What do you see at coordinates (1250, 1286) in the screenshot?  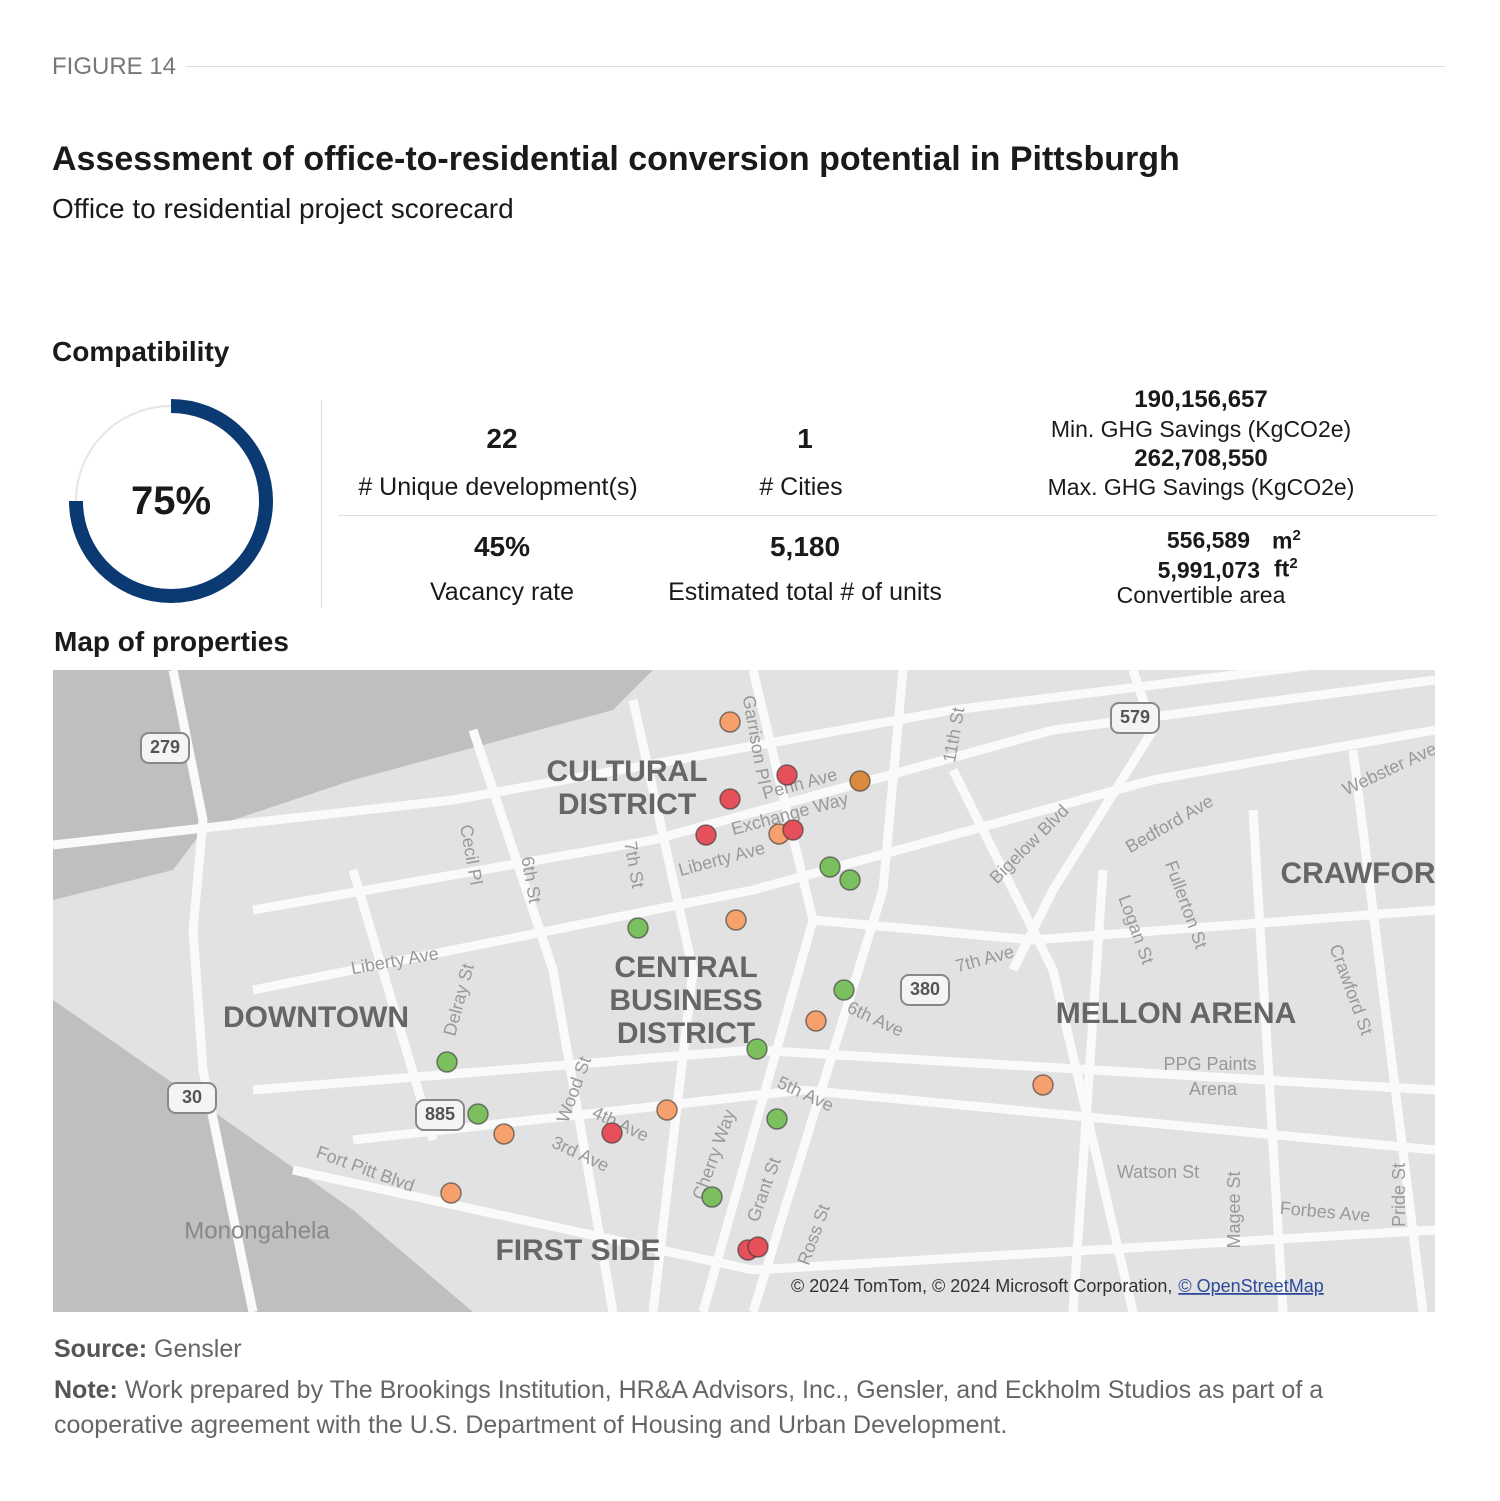 I see `attribution-link: © OpenStreetMap` at bounding box center [1250, 1286].